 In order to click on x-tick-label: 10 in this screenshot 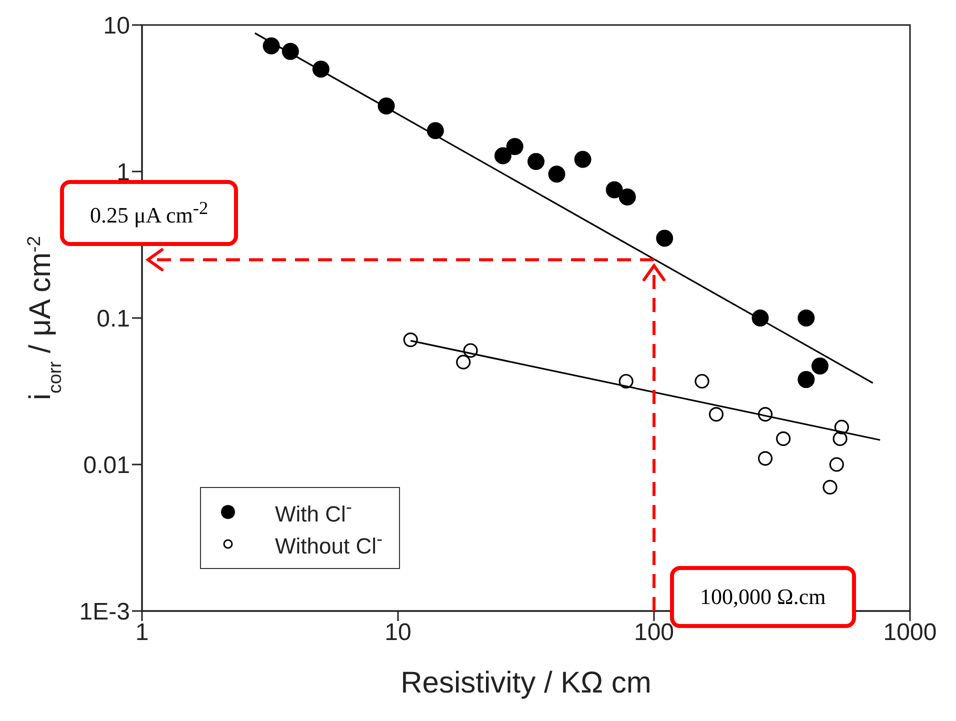, I will do `click(398, 632)`.